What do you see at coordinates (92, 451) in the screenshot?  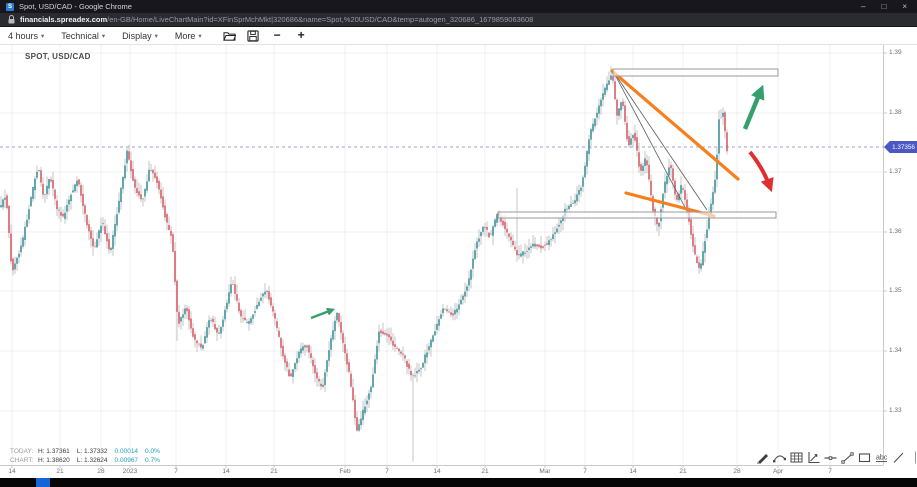 I see `stats-value: L: 1.37332` at bounding box center [92, 451].